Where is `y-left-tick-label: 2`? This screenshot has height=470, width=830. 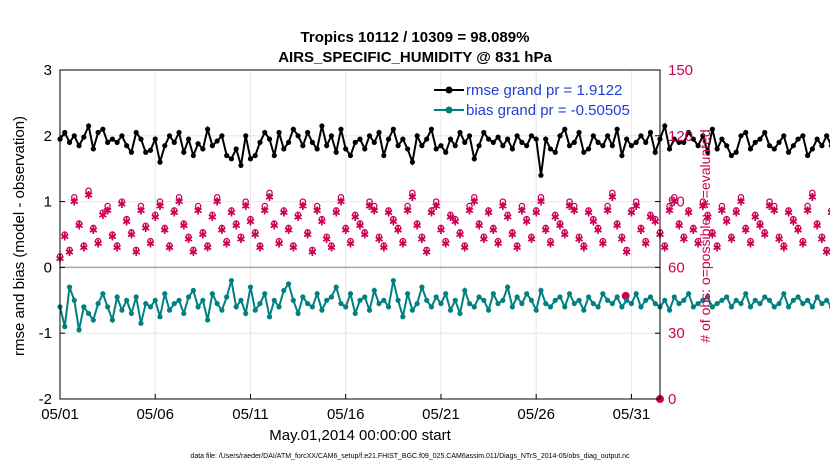
y-left-tick-label: 2 is located at coordinates (48, 136).